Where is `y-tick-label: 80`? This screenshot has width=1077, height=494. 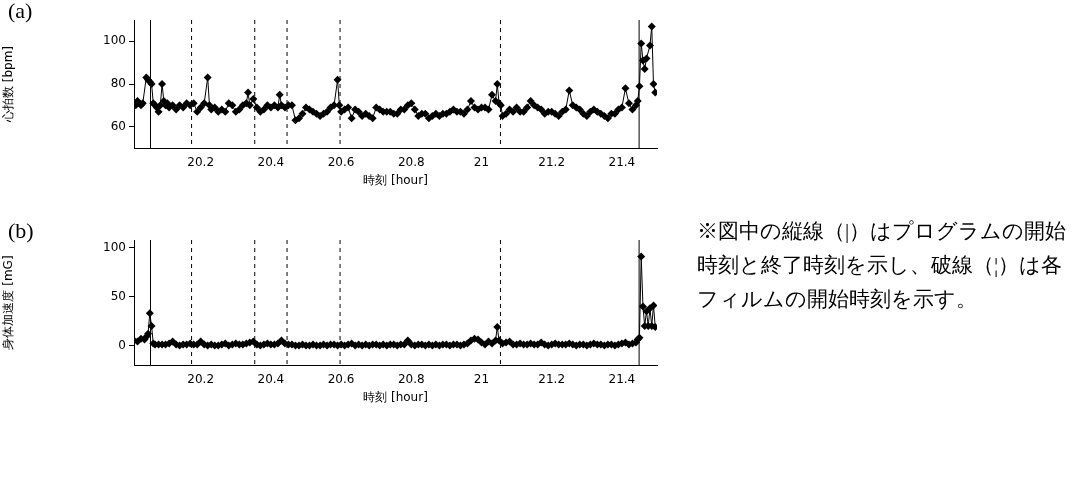 y-tick-label: 80 is located at coordinates (118, 83).